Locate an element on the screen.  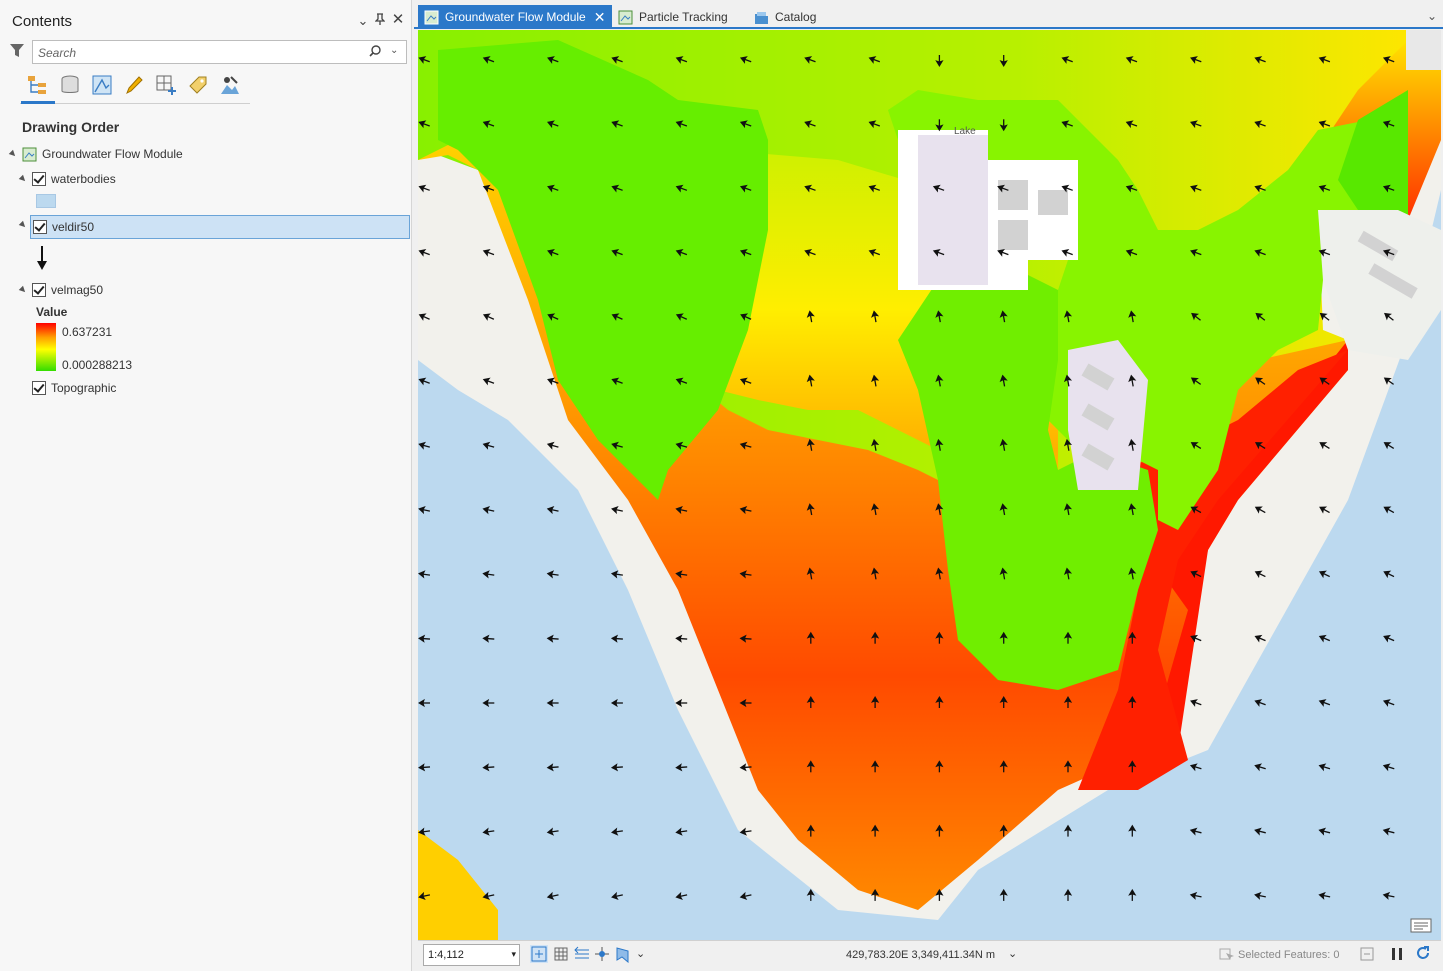
layer-veldir50: veldir50 is located at coordinates (220, 227).